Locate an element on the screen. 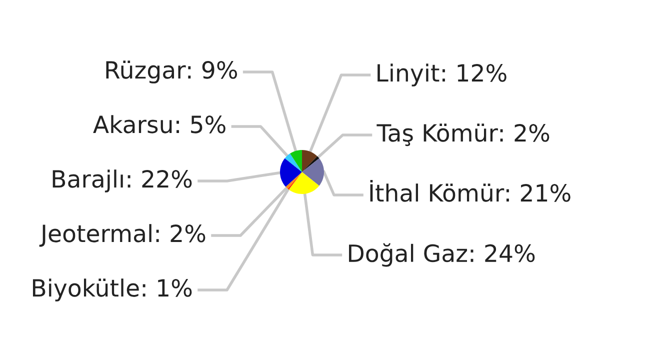 The width and height of the screenshot is (650, 360). slice-label: Doğal Gaz: 24% is located at coordinates (442, 255).